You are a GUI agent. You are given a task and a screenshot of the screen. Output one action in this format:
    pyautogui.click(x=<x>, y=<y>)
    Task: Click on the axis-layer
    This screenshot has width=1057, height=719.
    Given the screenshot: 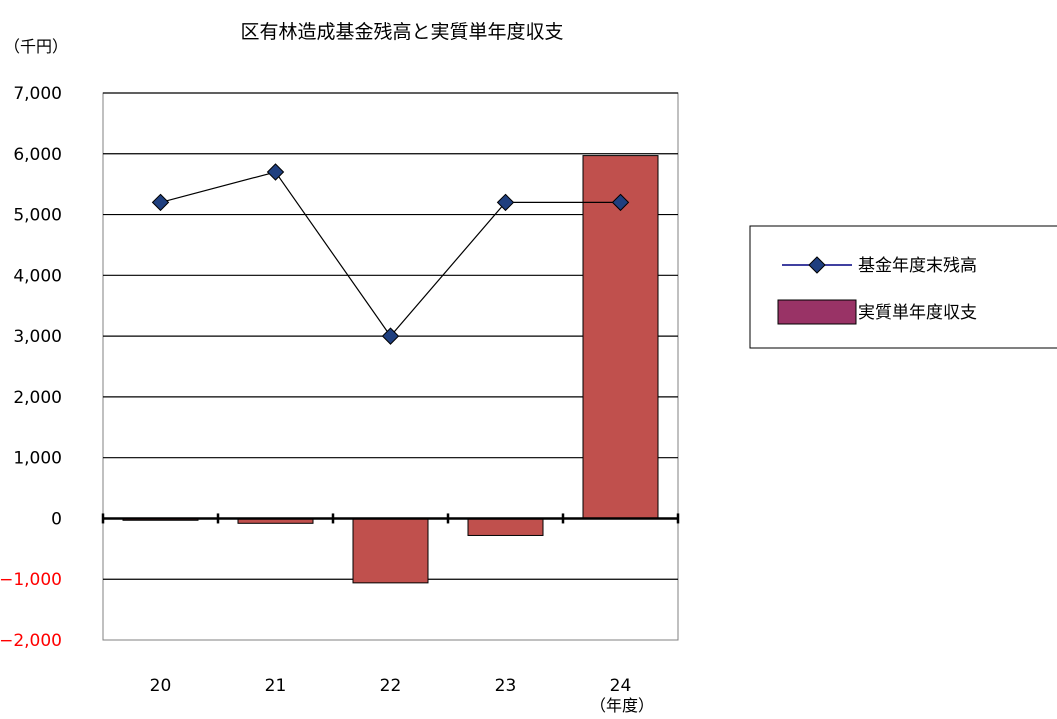 What is the action you would take?
    pyautogui.click(x=390, y=518)
    